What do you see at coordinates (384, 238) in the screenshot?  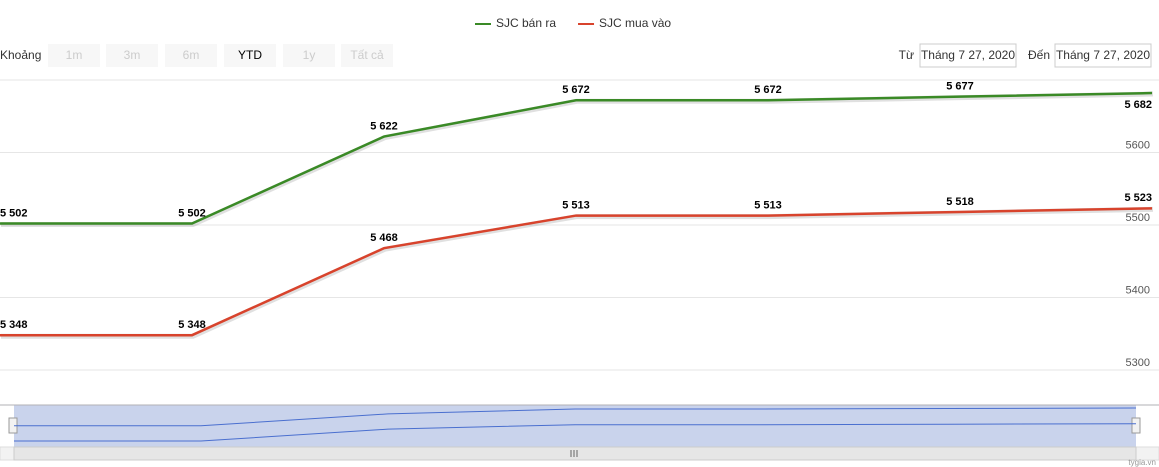 I see `data-label: 5 468` at bounding box center [384, 238].